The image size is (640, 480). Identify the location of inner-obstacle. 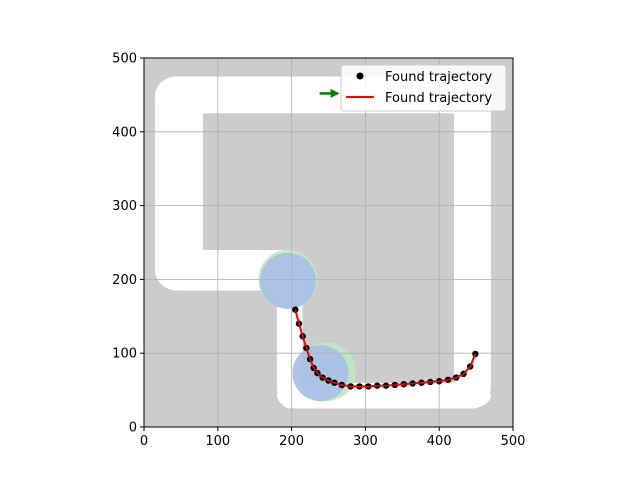
(328, 181).